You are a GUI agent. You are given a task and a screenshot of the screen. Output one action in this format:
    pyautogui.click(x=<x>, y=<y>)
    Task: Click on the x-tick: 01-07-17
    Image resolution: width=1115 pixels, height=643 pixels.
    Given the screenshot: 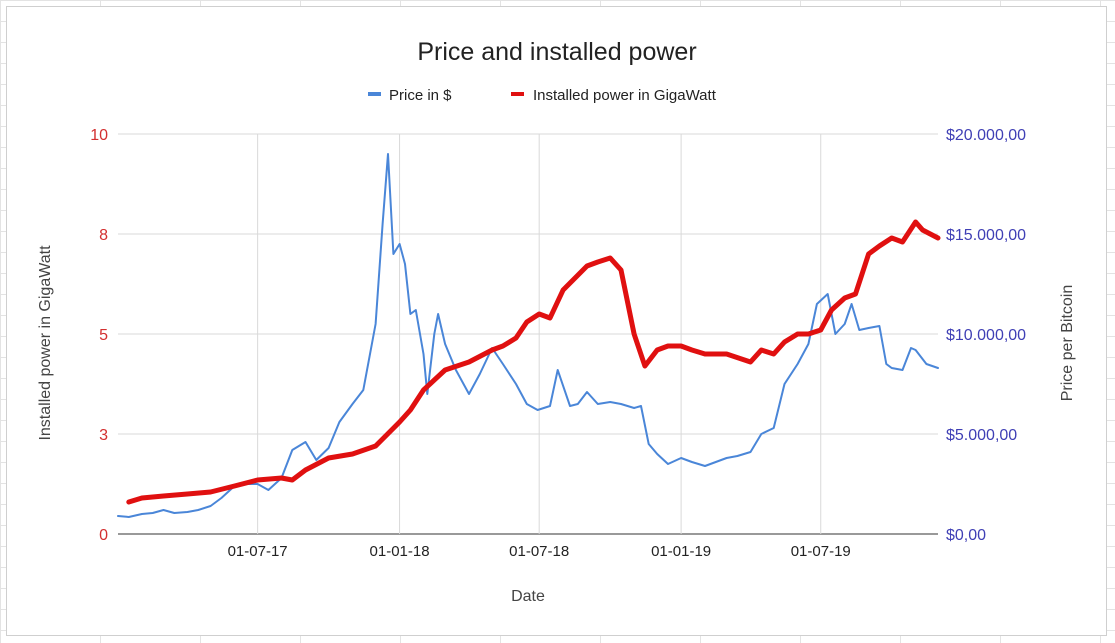 What is the action you would take?
    pyautogui.click(x=258, y=551)
    